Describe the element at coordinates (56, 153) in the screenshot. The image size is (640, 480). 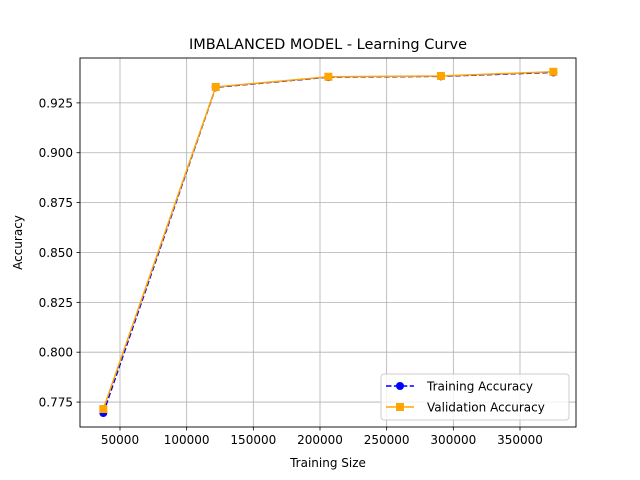
I see `y-tick-label: 0.900` at that location.